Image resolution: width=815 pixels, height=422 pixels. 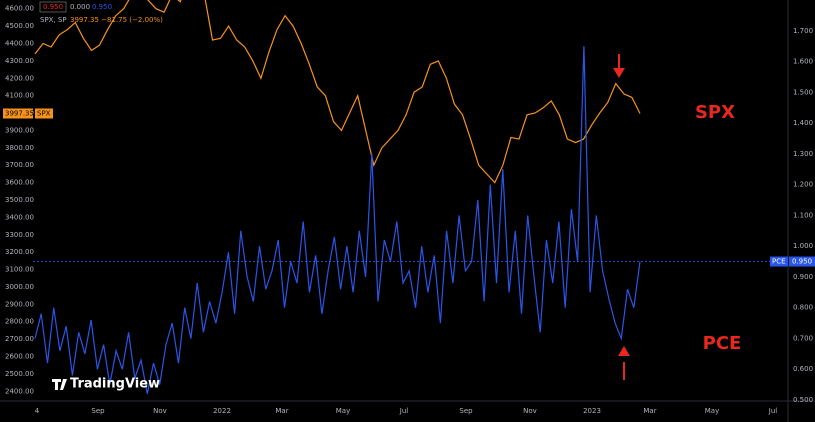 What do you see at coordinates (116, 20) in the screenshot?
I see `legend-change: 3997.35 −81.75 (−2.00%)` at bounding box center [116, 20].